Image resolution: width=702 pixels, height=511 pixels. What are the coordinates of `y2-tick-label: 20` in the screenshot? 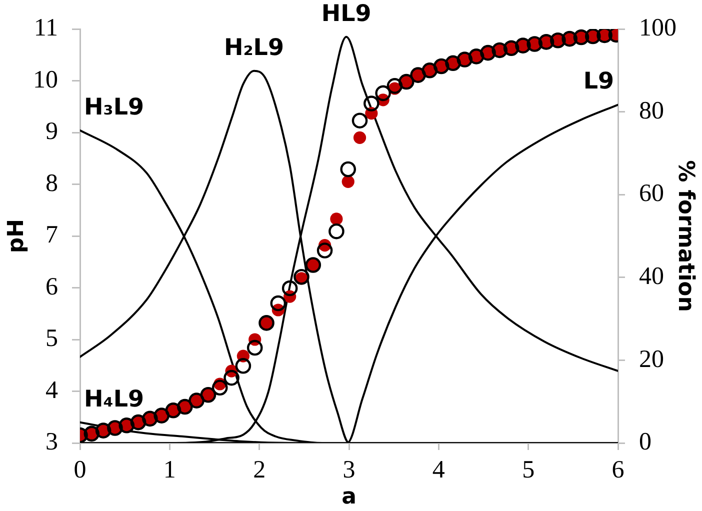 It's located at (651, 359).